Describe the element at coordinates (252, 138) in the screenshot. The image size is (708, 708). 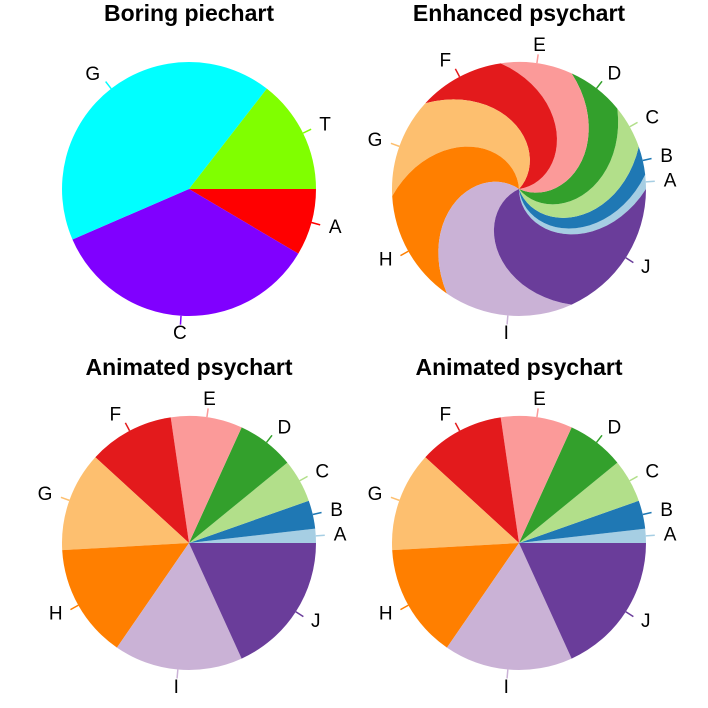
I see `pie-slice-T` at that location.